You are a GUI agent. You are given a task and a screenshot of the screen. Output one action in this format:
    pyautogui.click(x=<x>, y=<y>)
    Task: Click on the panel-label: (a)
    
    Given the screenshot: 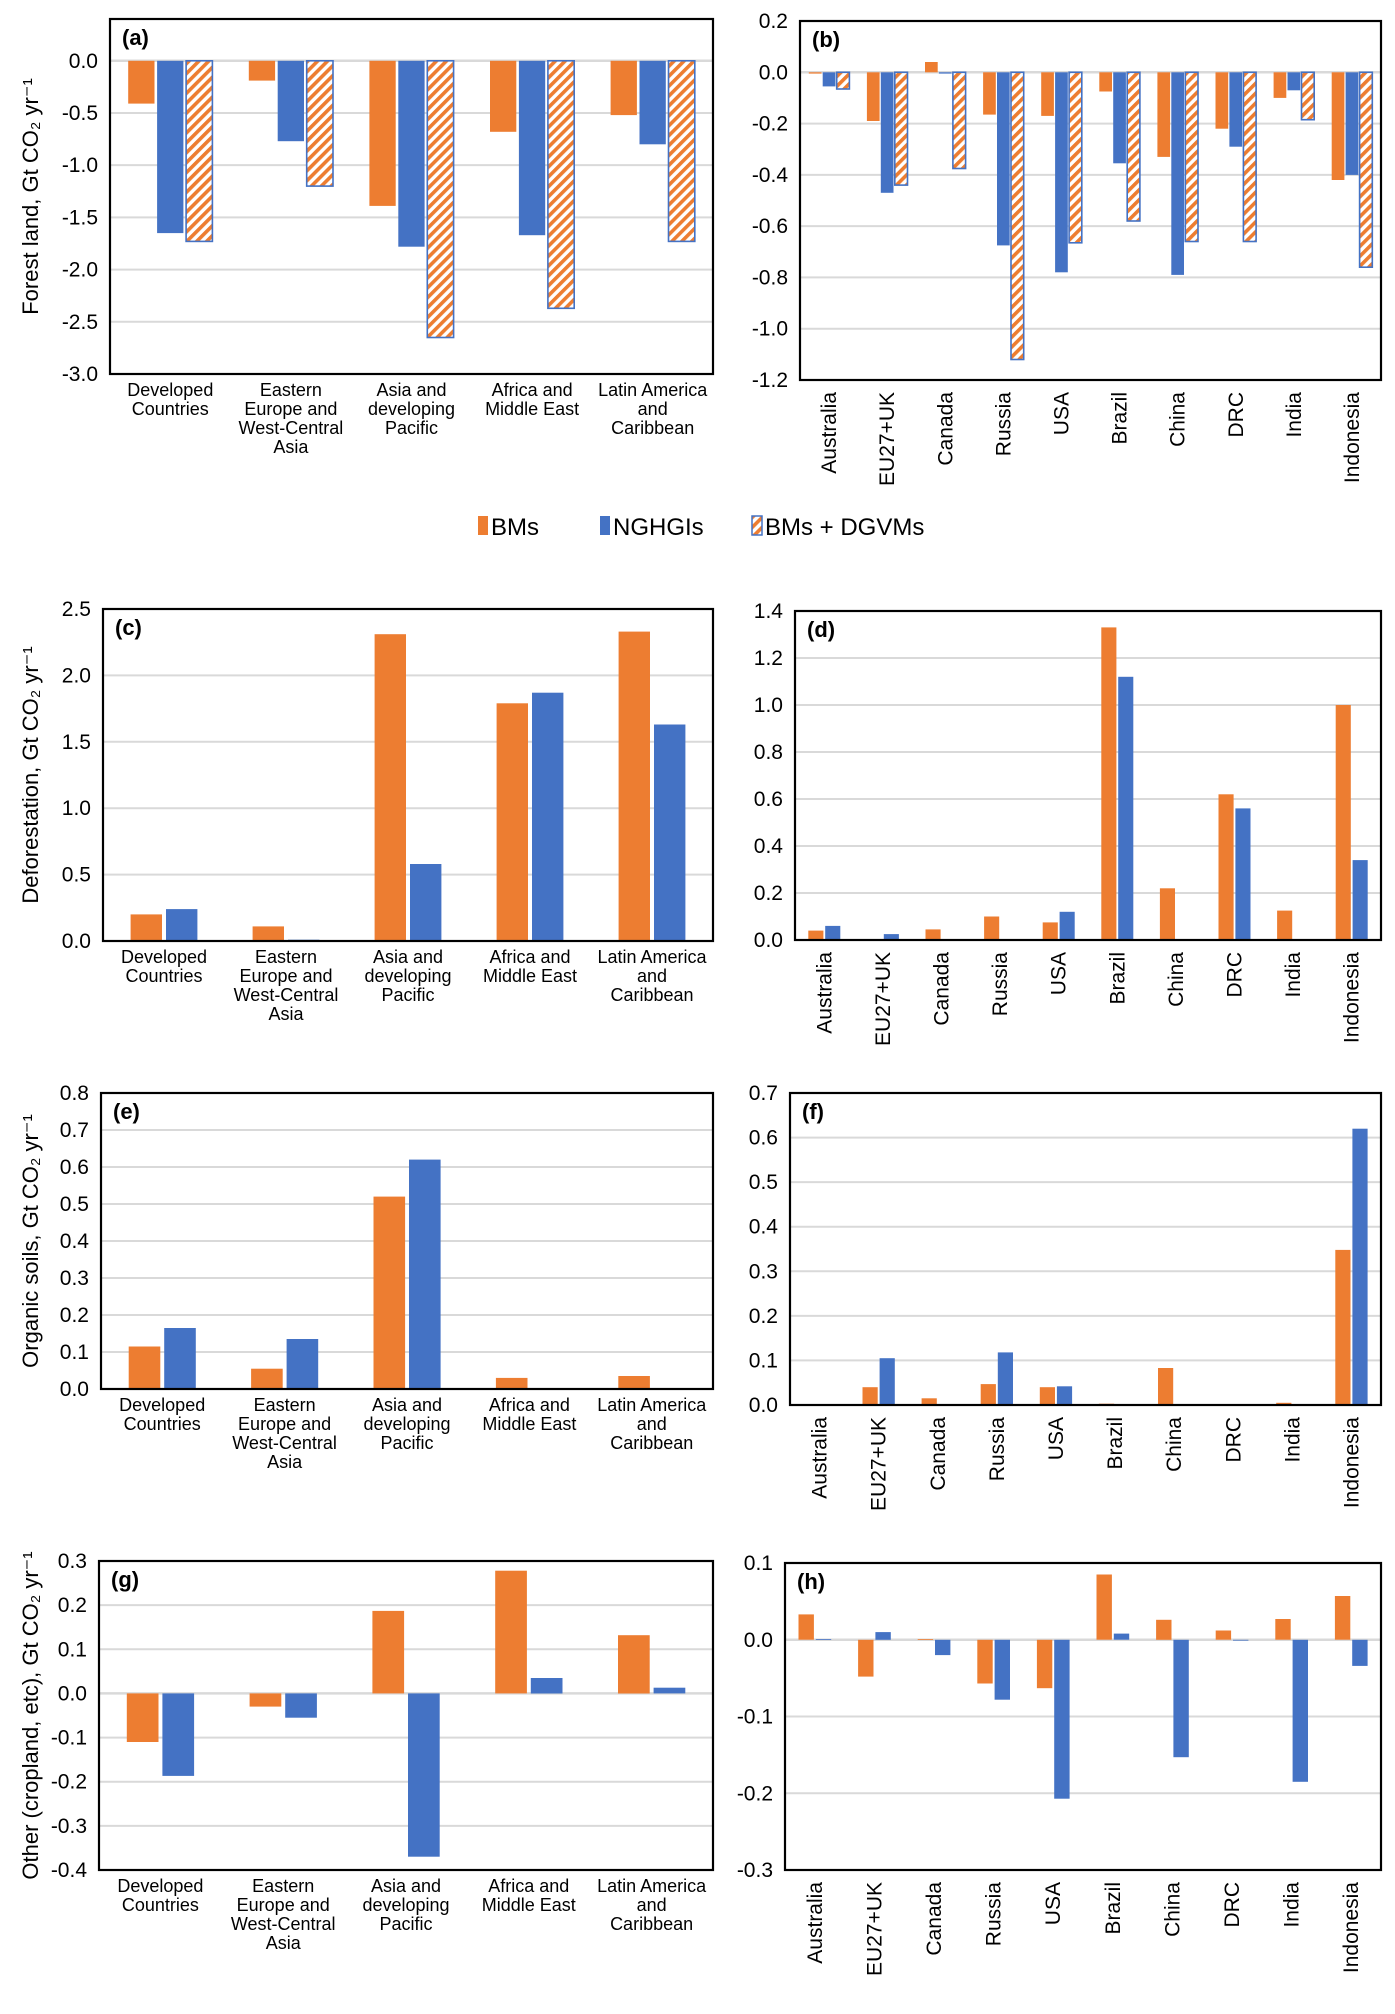 What is the action you would take?
    pyautogui.click(x=135, y=37)
    